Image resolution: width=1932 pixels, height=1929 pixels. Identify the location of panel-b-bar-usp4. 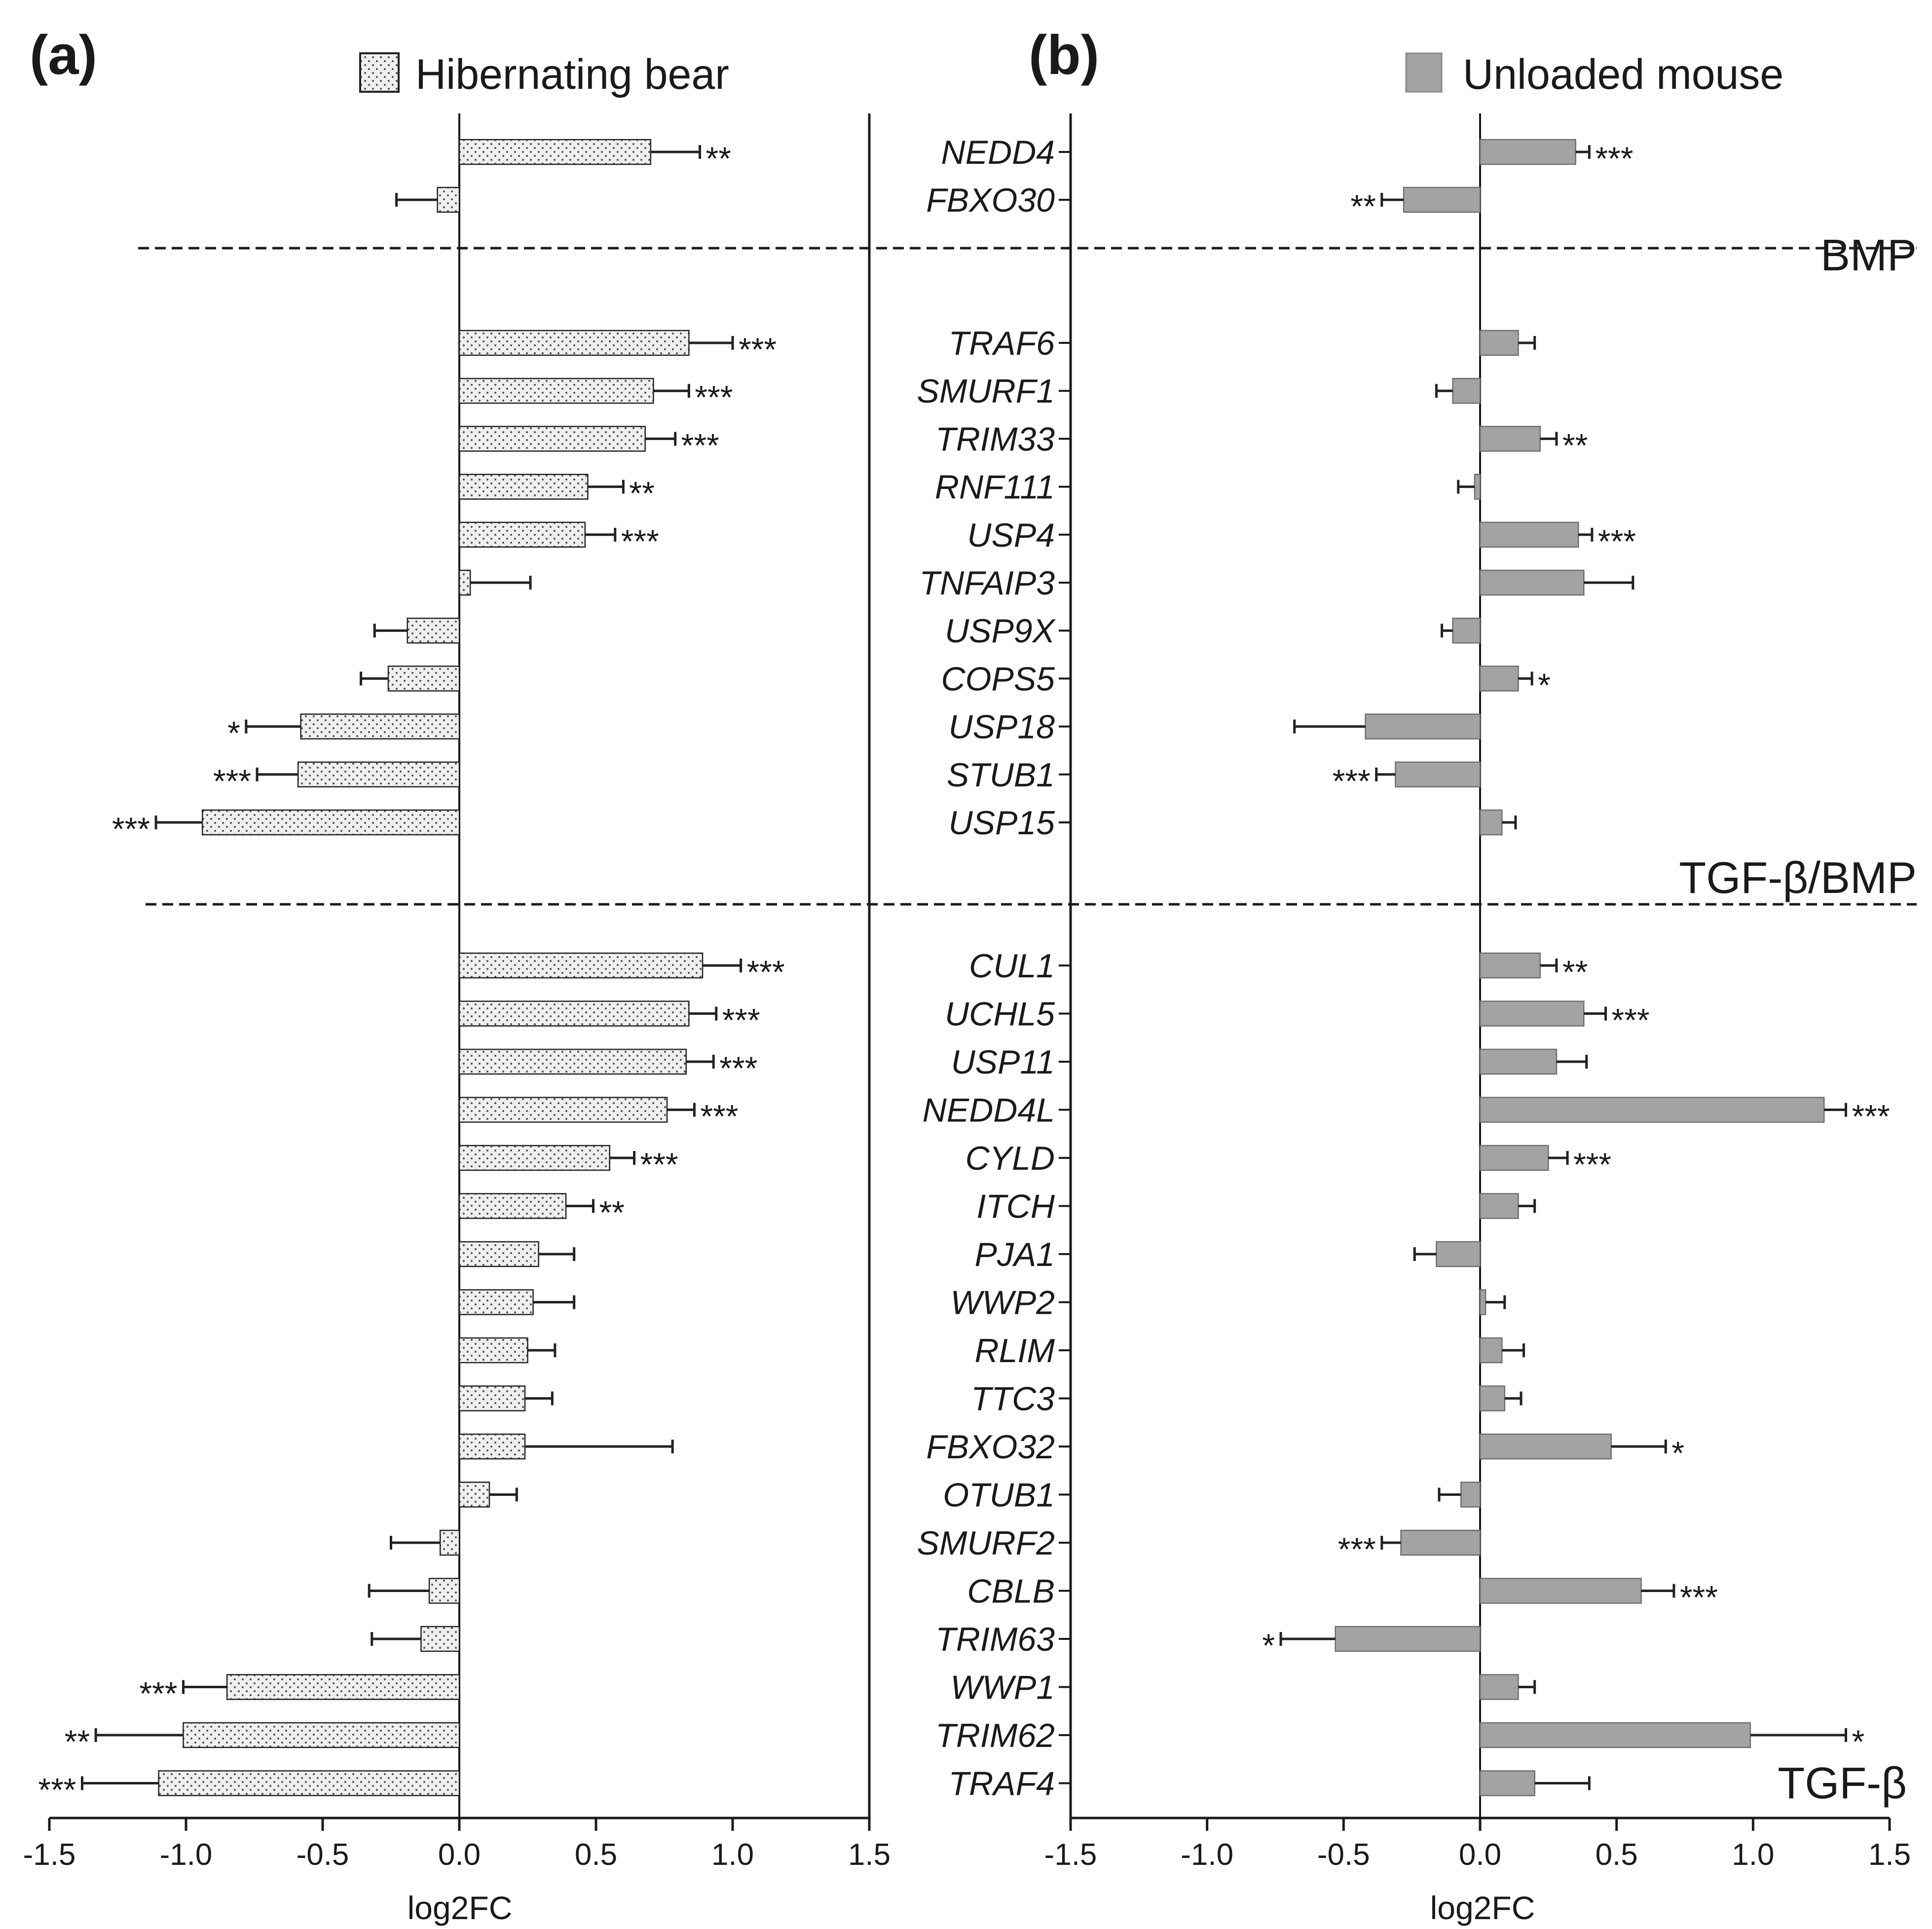
(1529, 535).